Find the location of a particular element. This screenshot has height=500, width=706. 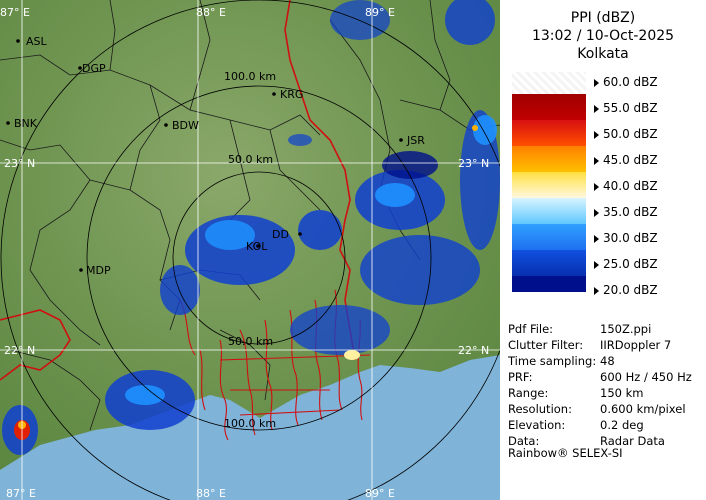

scale-tick: 25.0 dBZ is located at coordinates (626, 264).